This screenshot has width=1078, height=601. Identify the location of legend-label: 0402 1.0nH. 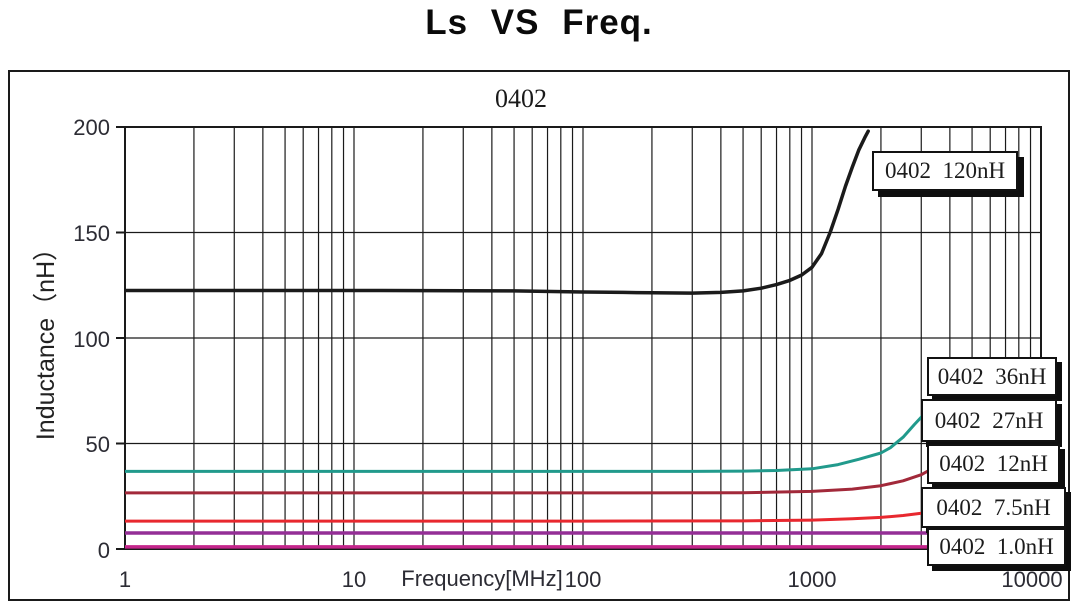
(996, 546).